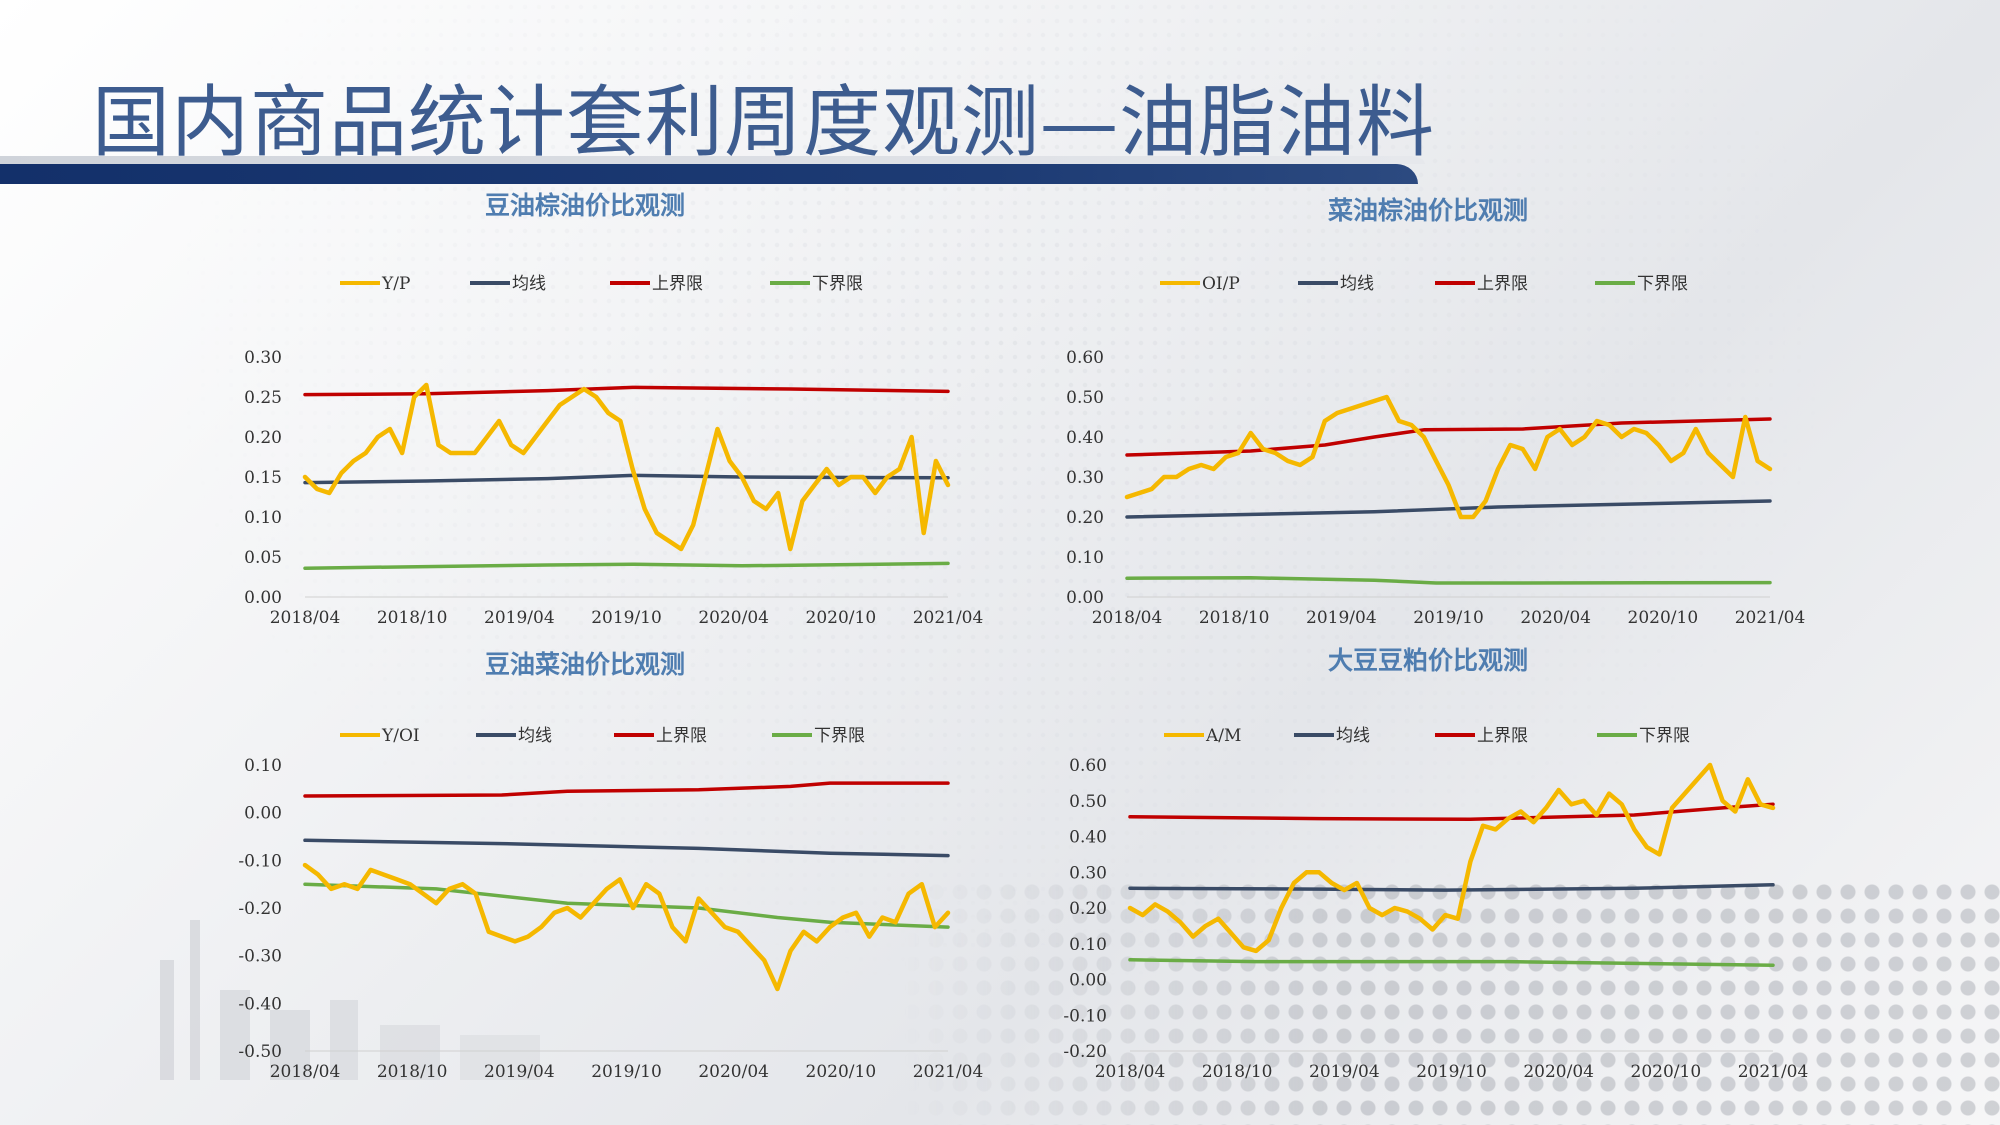 This screenshot has height=1125, width=2000. What do you see at coordinates (395, 284) in the screenshot?
I see `legend-label-ratio: Y/P` at bounding box center [395, 284].